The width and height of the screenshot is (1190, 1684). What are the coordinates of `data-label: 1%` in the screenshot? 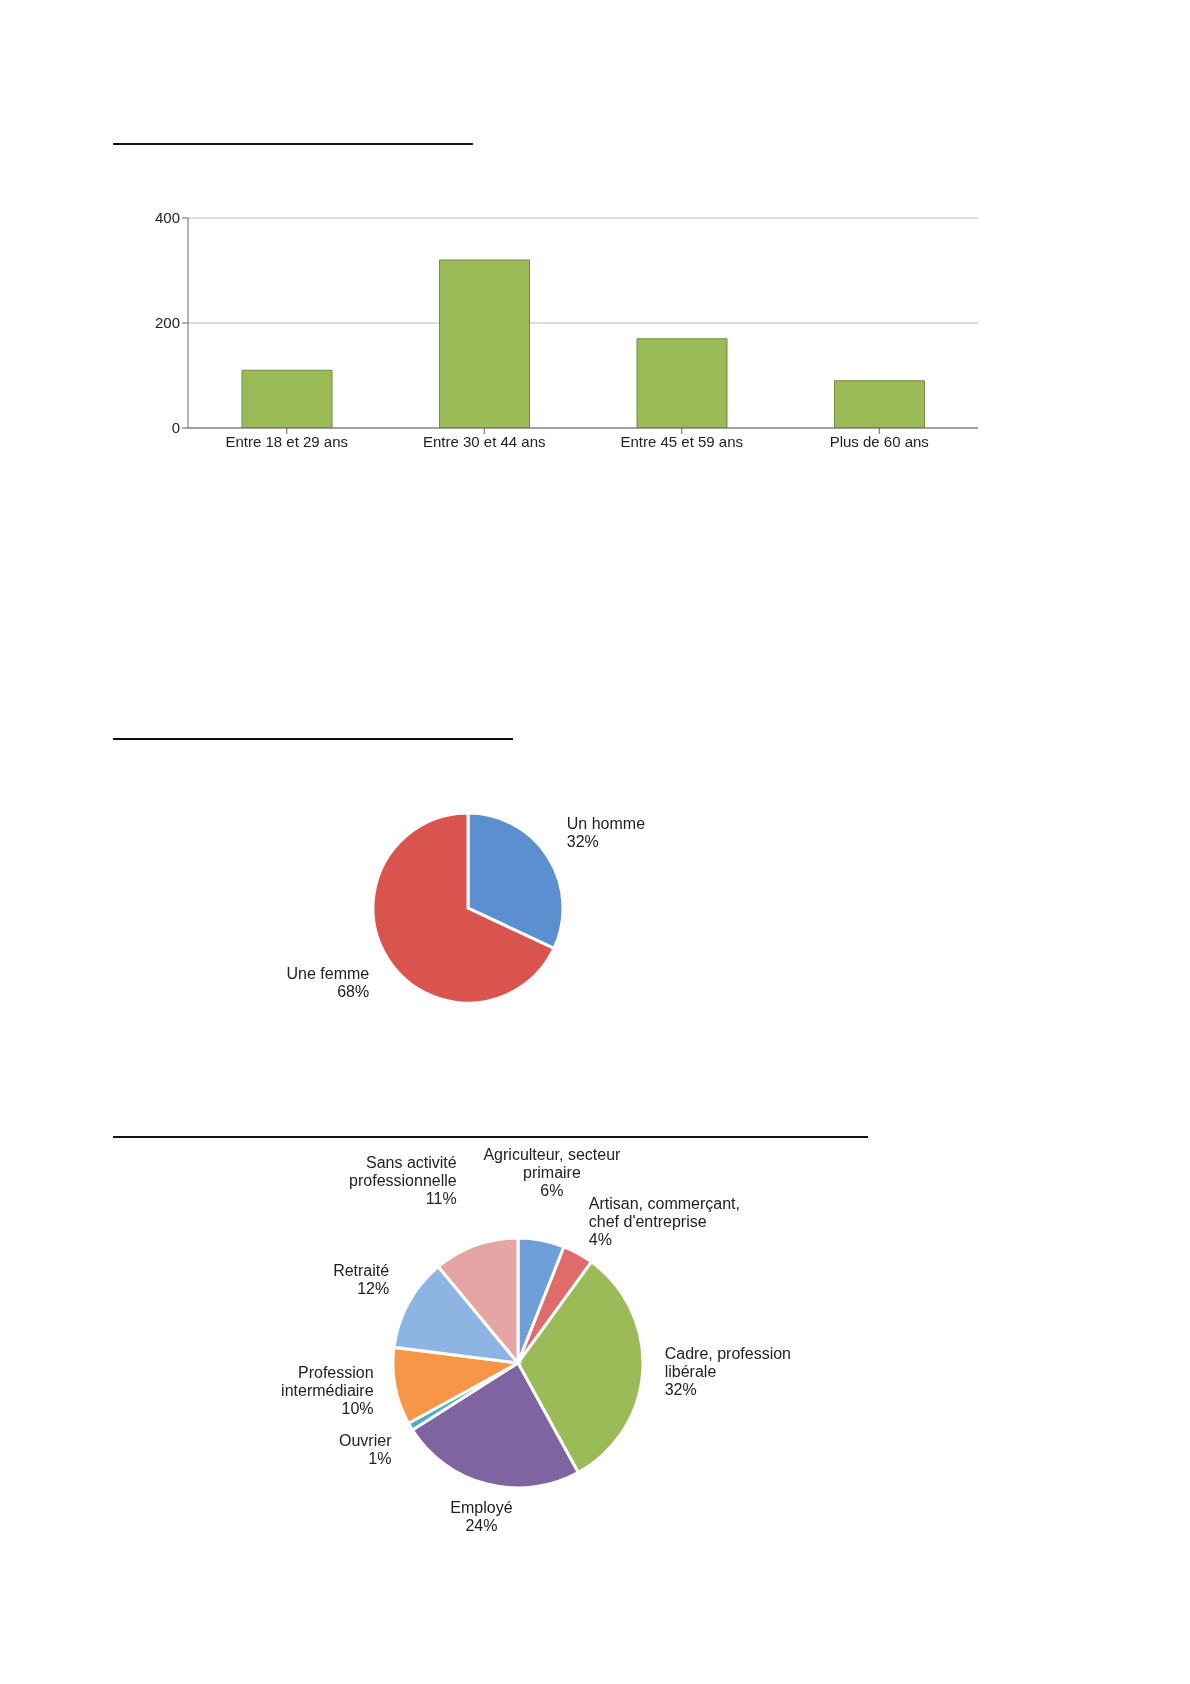 It's located at (380, 1458).